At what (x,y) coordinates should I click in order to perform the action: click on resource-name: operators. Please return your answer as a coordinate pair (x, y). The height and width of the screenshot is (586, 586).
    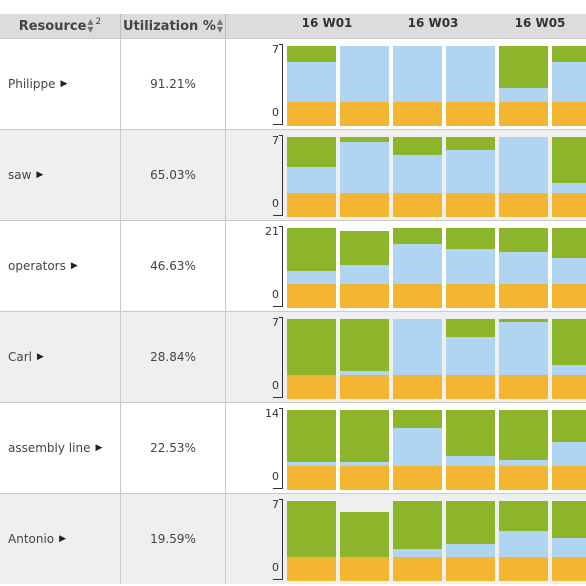
    Looking at the image, I should click on (37, 266).